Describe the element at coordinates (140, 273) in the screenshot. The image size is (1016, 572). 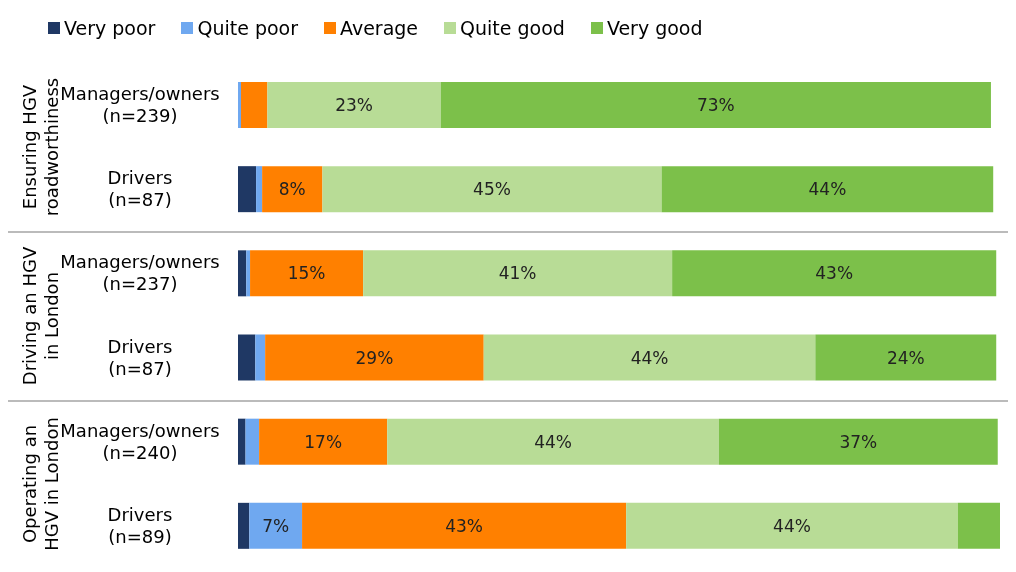
I see `y-tick-label: Managers/owners (n=237)` at that location.